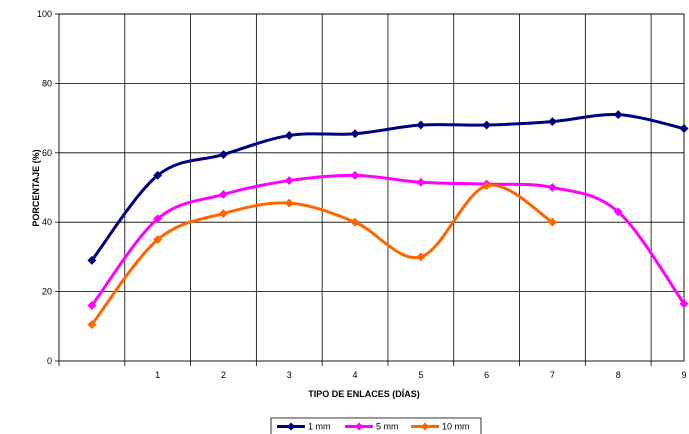 Image resolution: width=689 pixels, height=434 pixels. What do you see at coordinates (456, 427) in the screenshot?
I see `legend-label: 10 mm` at bounding box center [456, 427].